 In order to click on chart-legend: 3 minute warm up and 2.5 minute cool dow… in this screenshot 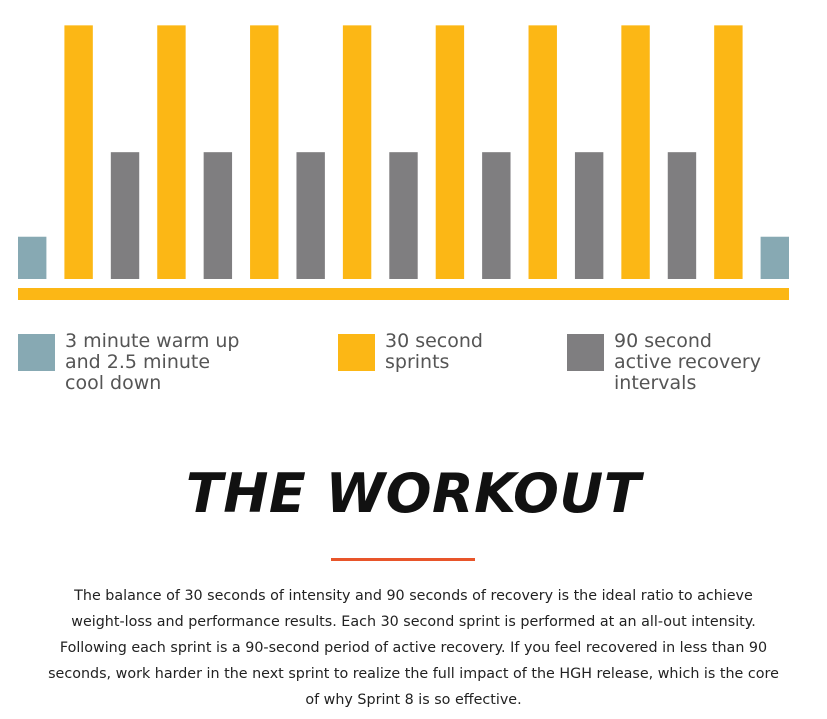, I will do `click(413, 371)`.